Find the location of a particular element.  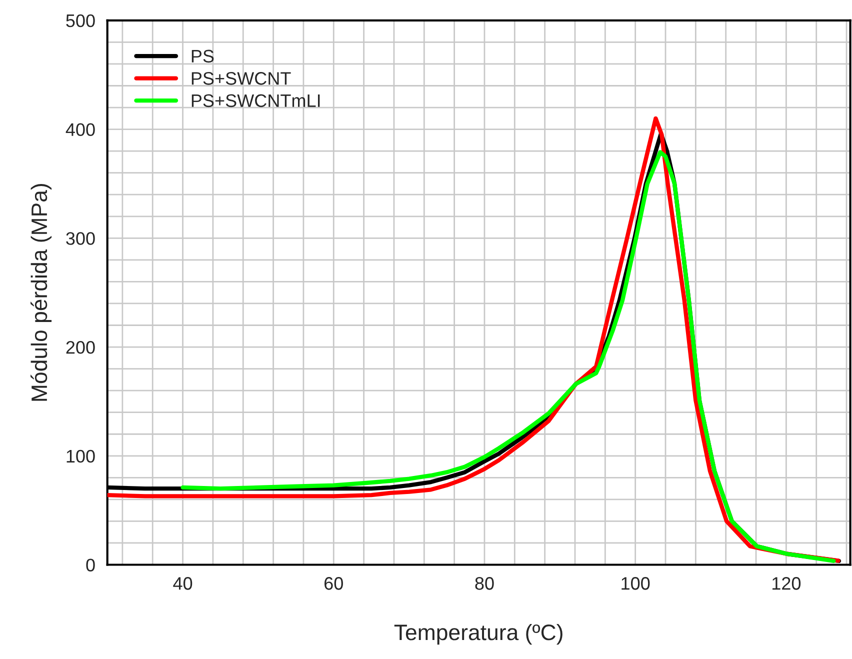

x-tick-label: 80 is located at coordinates (484, 583).